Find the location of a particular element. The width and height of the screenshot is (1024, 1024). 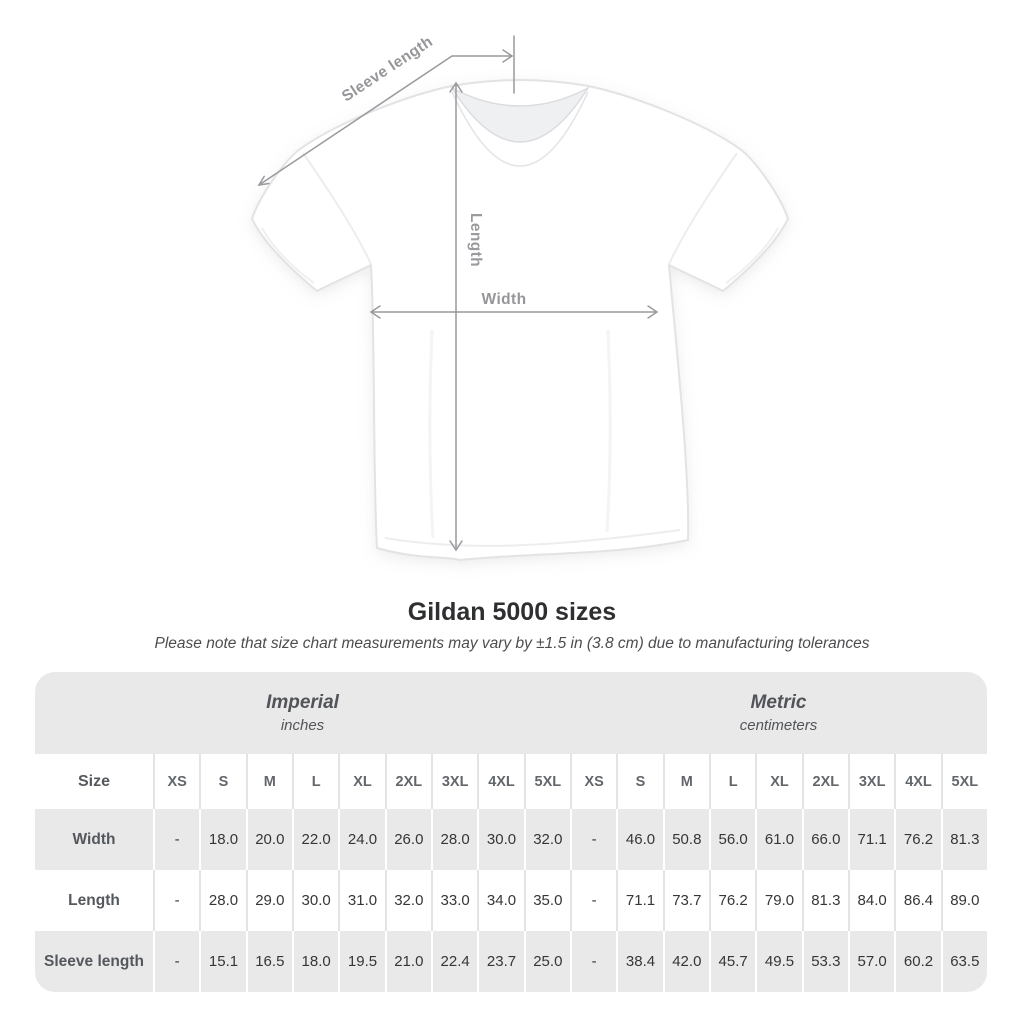

width-arrow is located at coordinates (514, 312).